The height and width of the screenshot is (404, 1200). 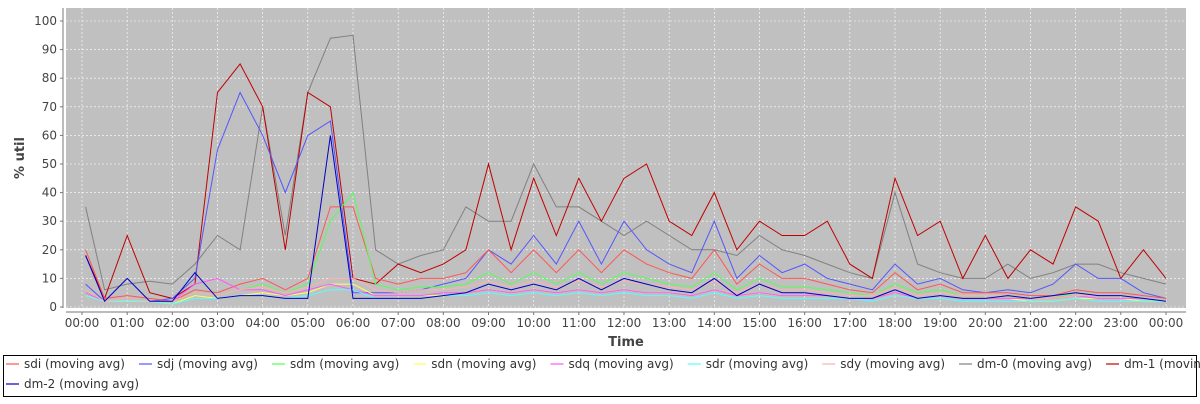 I want to click on legend-item-sdr: sdr (moving avg), so click(x=748, y=364).